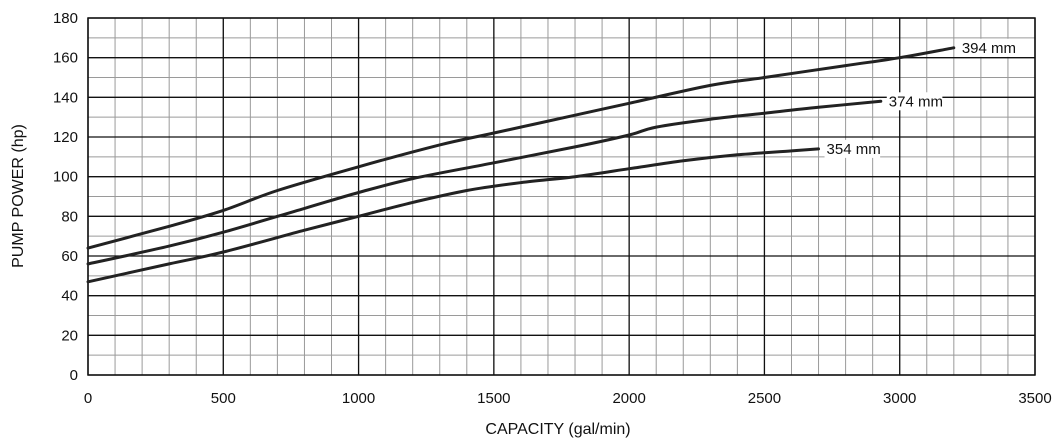 The width and height of the screenshot is (1055, 440). What do you see at coordinates (69, 296) in the screenshot?
I see `y-tick-label: 40` at bounding box center [69, 296].